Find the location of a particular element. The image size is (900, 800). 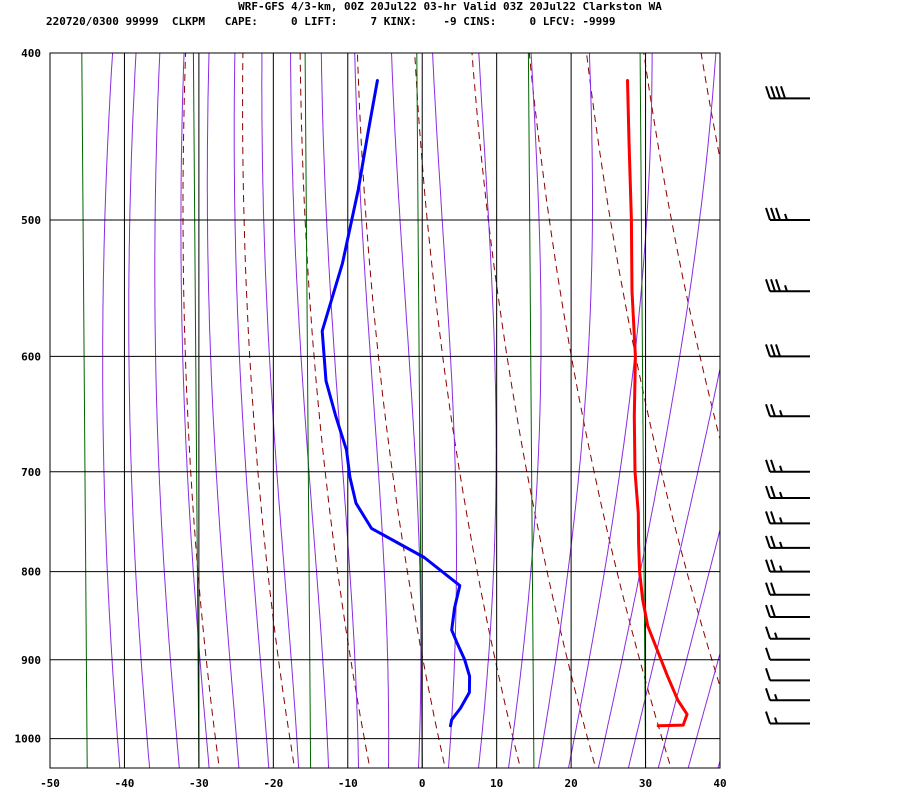

x-tick-label: -10 is located at coordinates (348, 783).